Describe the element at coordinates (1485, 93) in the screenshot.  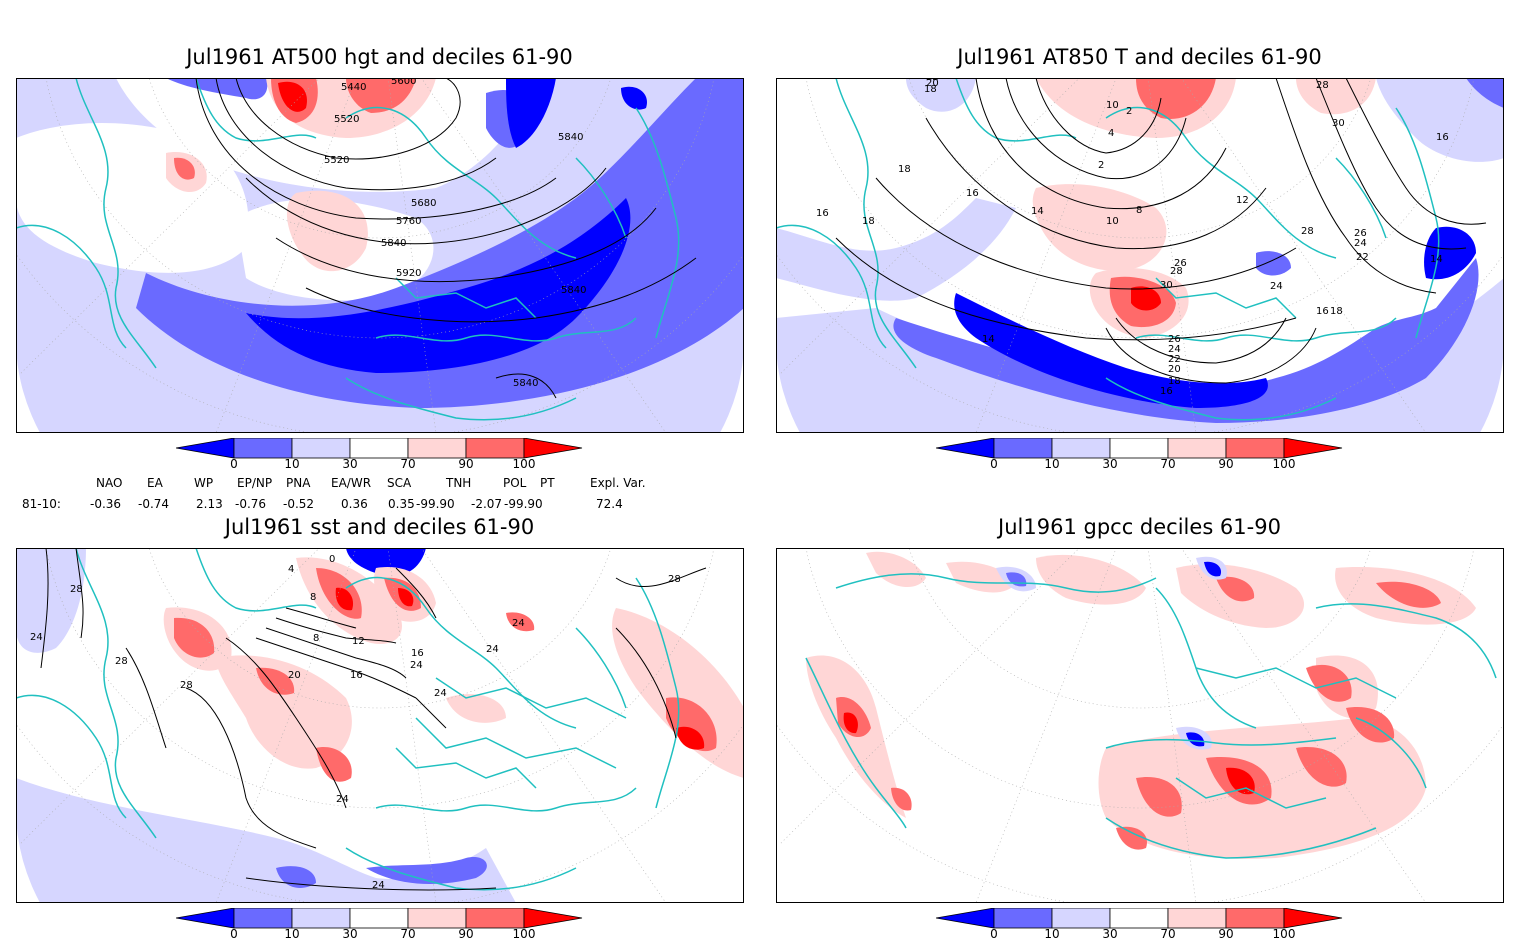
I see `t850-mid-blue-east` at that location.